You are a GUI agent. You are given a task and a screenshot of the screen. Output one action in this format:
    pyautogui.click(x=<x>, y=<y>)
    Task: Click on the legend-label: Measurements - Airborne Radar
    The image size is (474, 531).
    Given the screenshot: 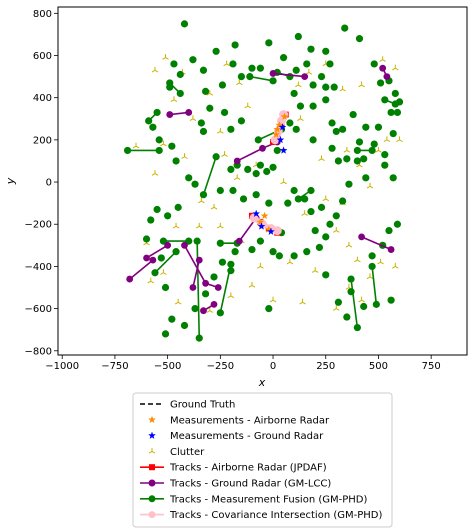 What is the action you would take?
    pyautogui.click(x=250, y=420)
    